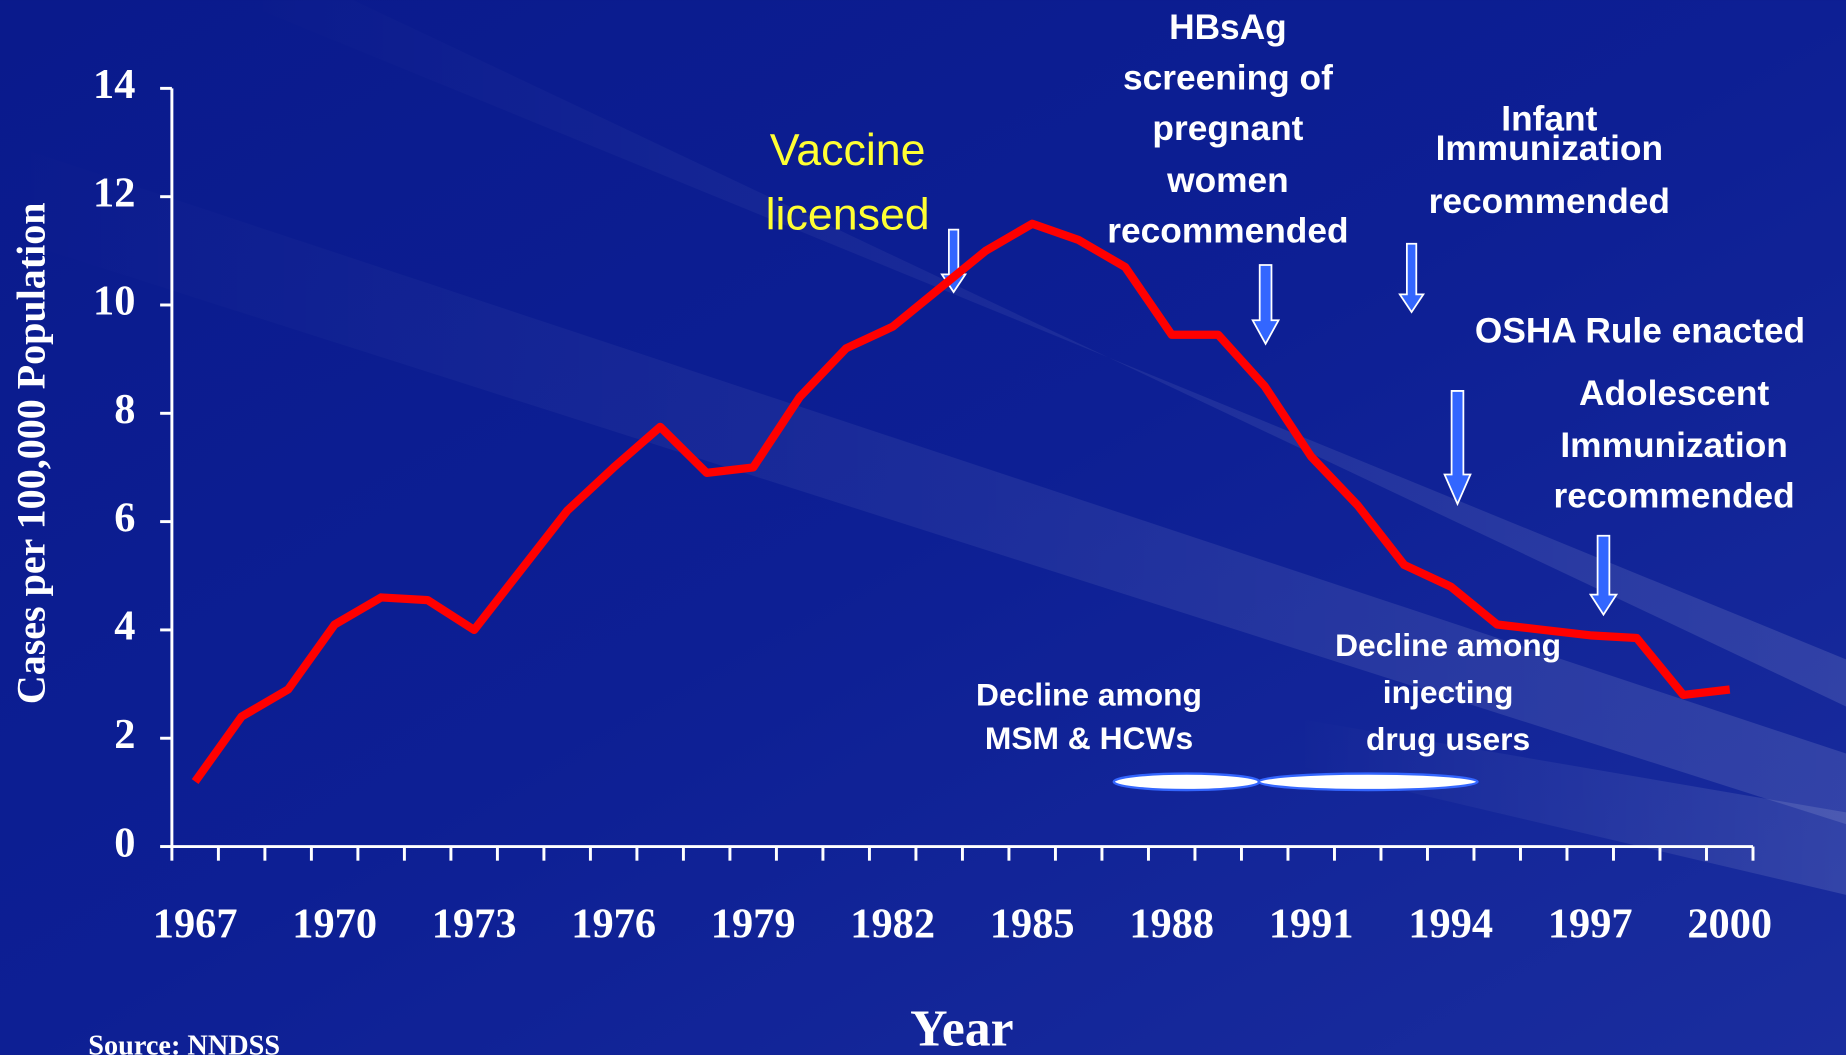 The width and height of the screenshot is (1846, 1055). Describe the element at coordinates (1295, 782) in the screenshot. I see `decline-ovals` at that location.